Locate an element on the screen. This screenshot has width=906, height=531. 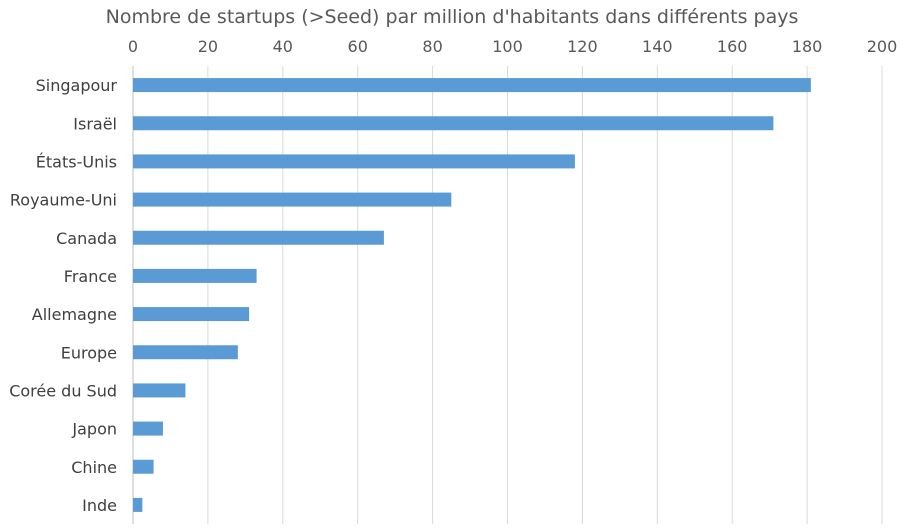
x-tick-label: 160 is located at coordinates (732, 46).